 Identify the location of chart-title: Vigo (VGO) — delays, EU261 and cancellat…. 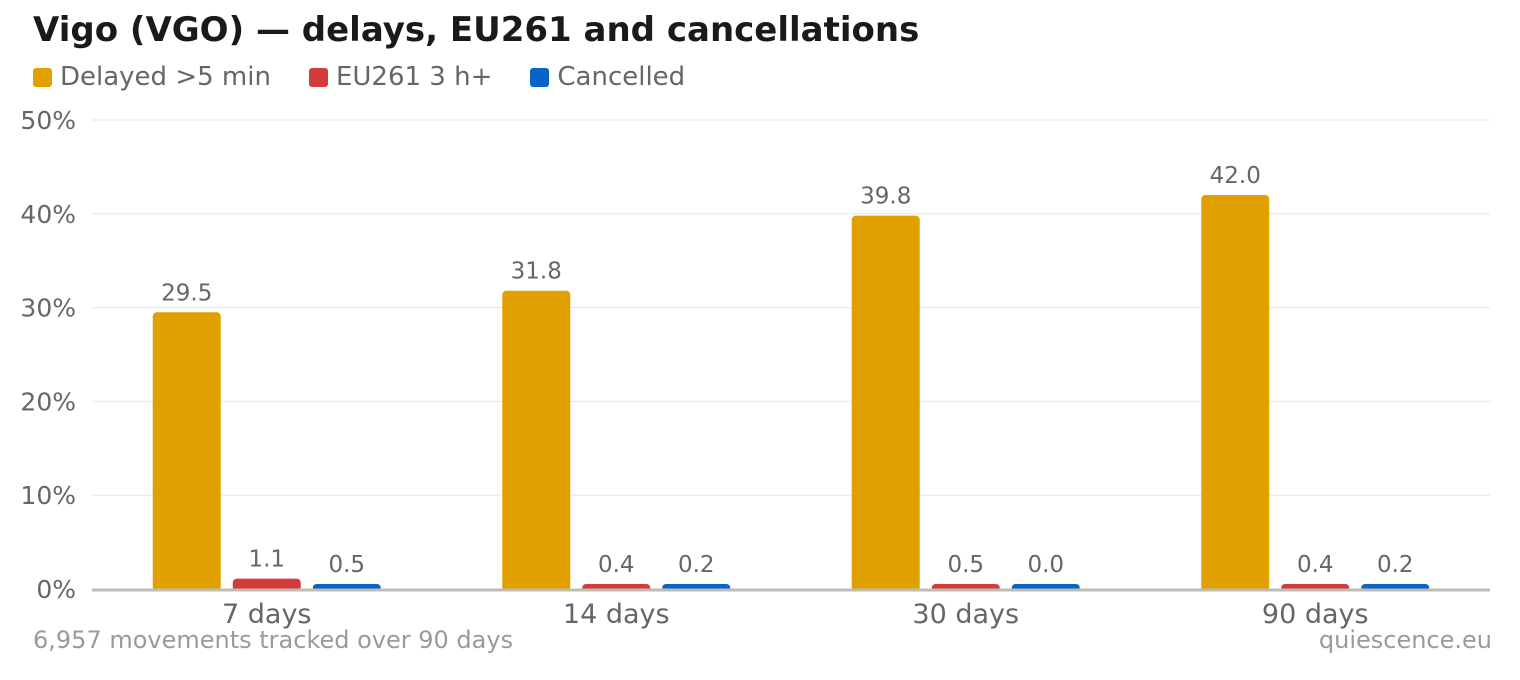
(476, 30).